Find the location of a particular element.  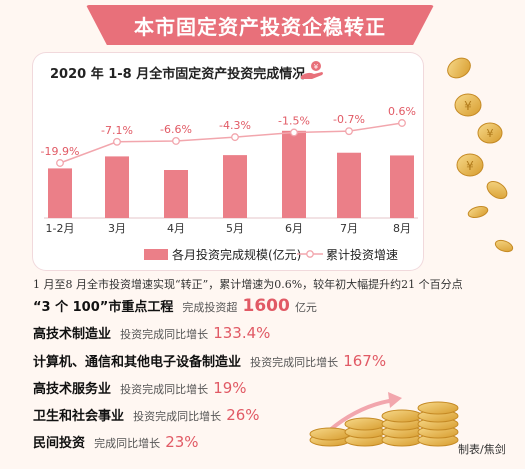

title-banner is located at coordinates (260, 25).